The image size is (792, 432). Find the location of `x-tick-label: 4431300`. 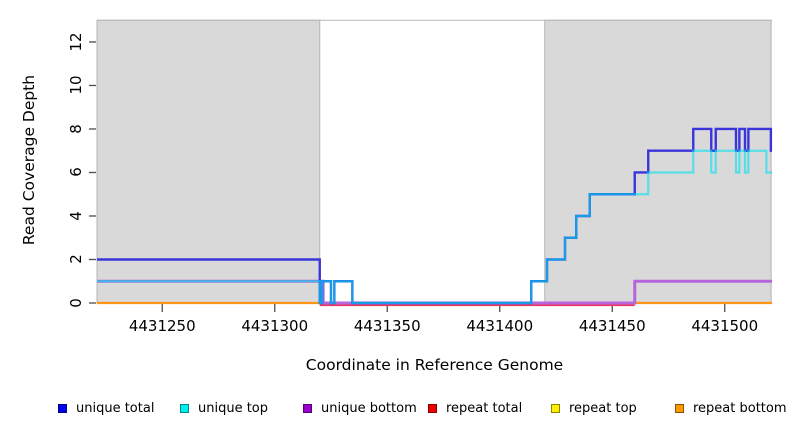

x-tick-label: 4431300 is located at coordinates (275, 326).